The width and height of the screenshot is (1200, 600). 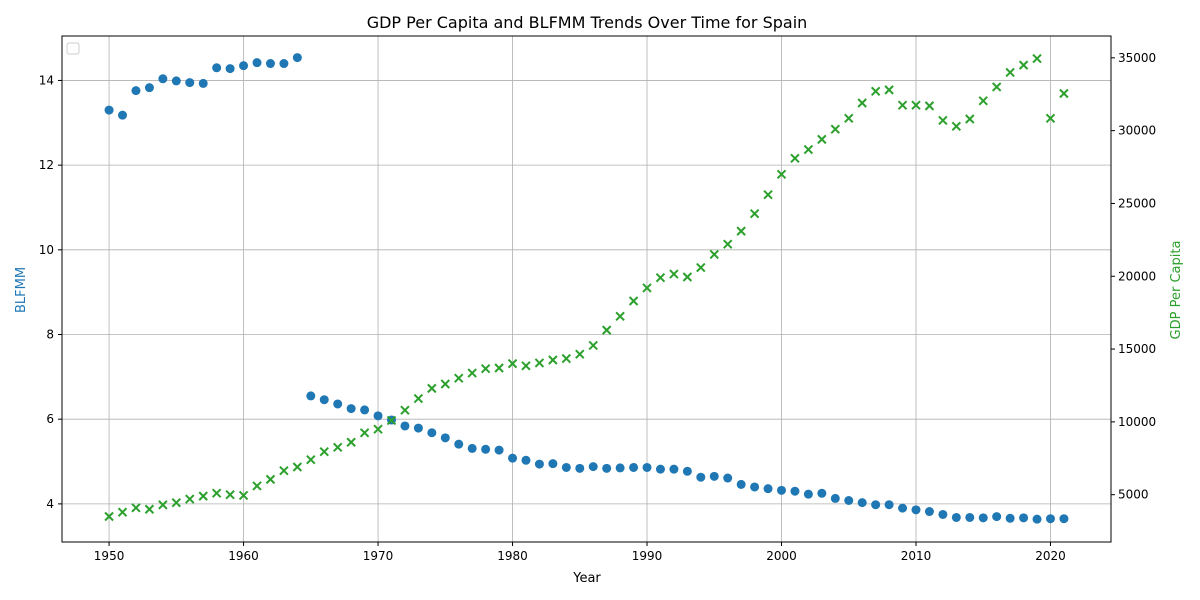 What do you see at coordinates (586, 578) in the screenshot?
I see `x-axis-title: Year` at bounding box center [586, 578].